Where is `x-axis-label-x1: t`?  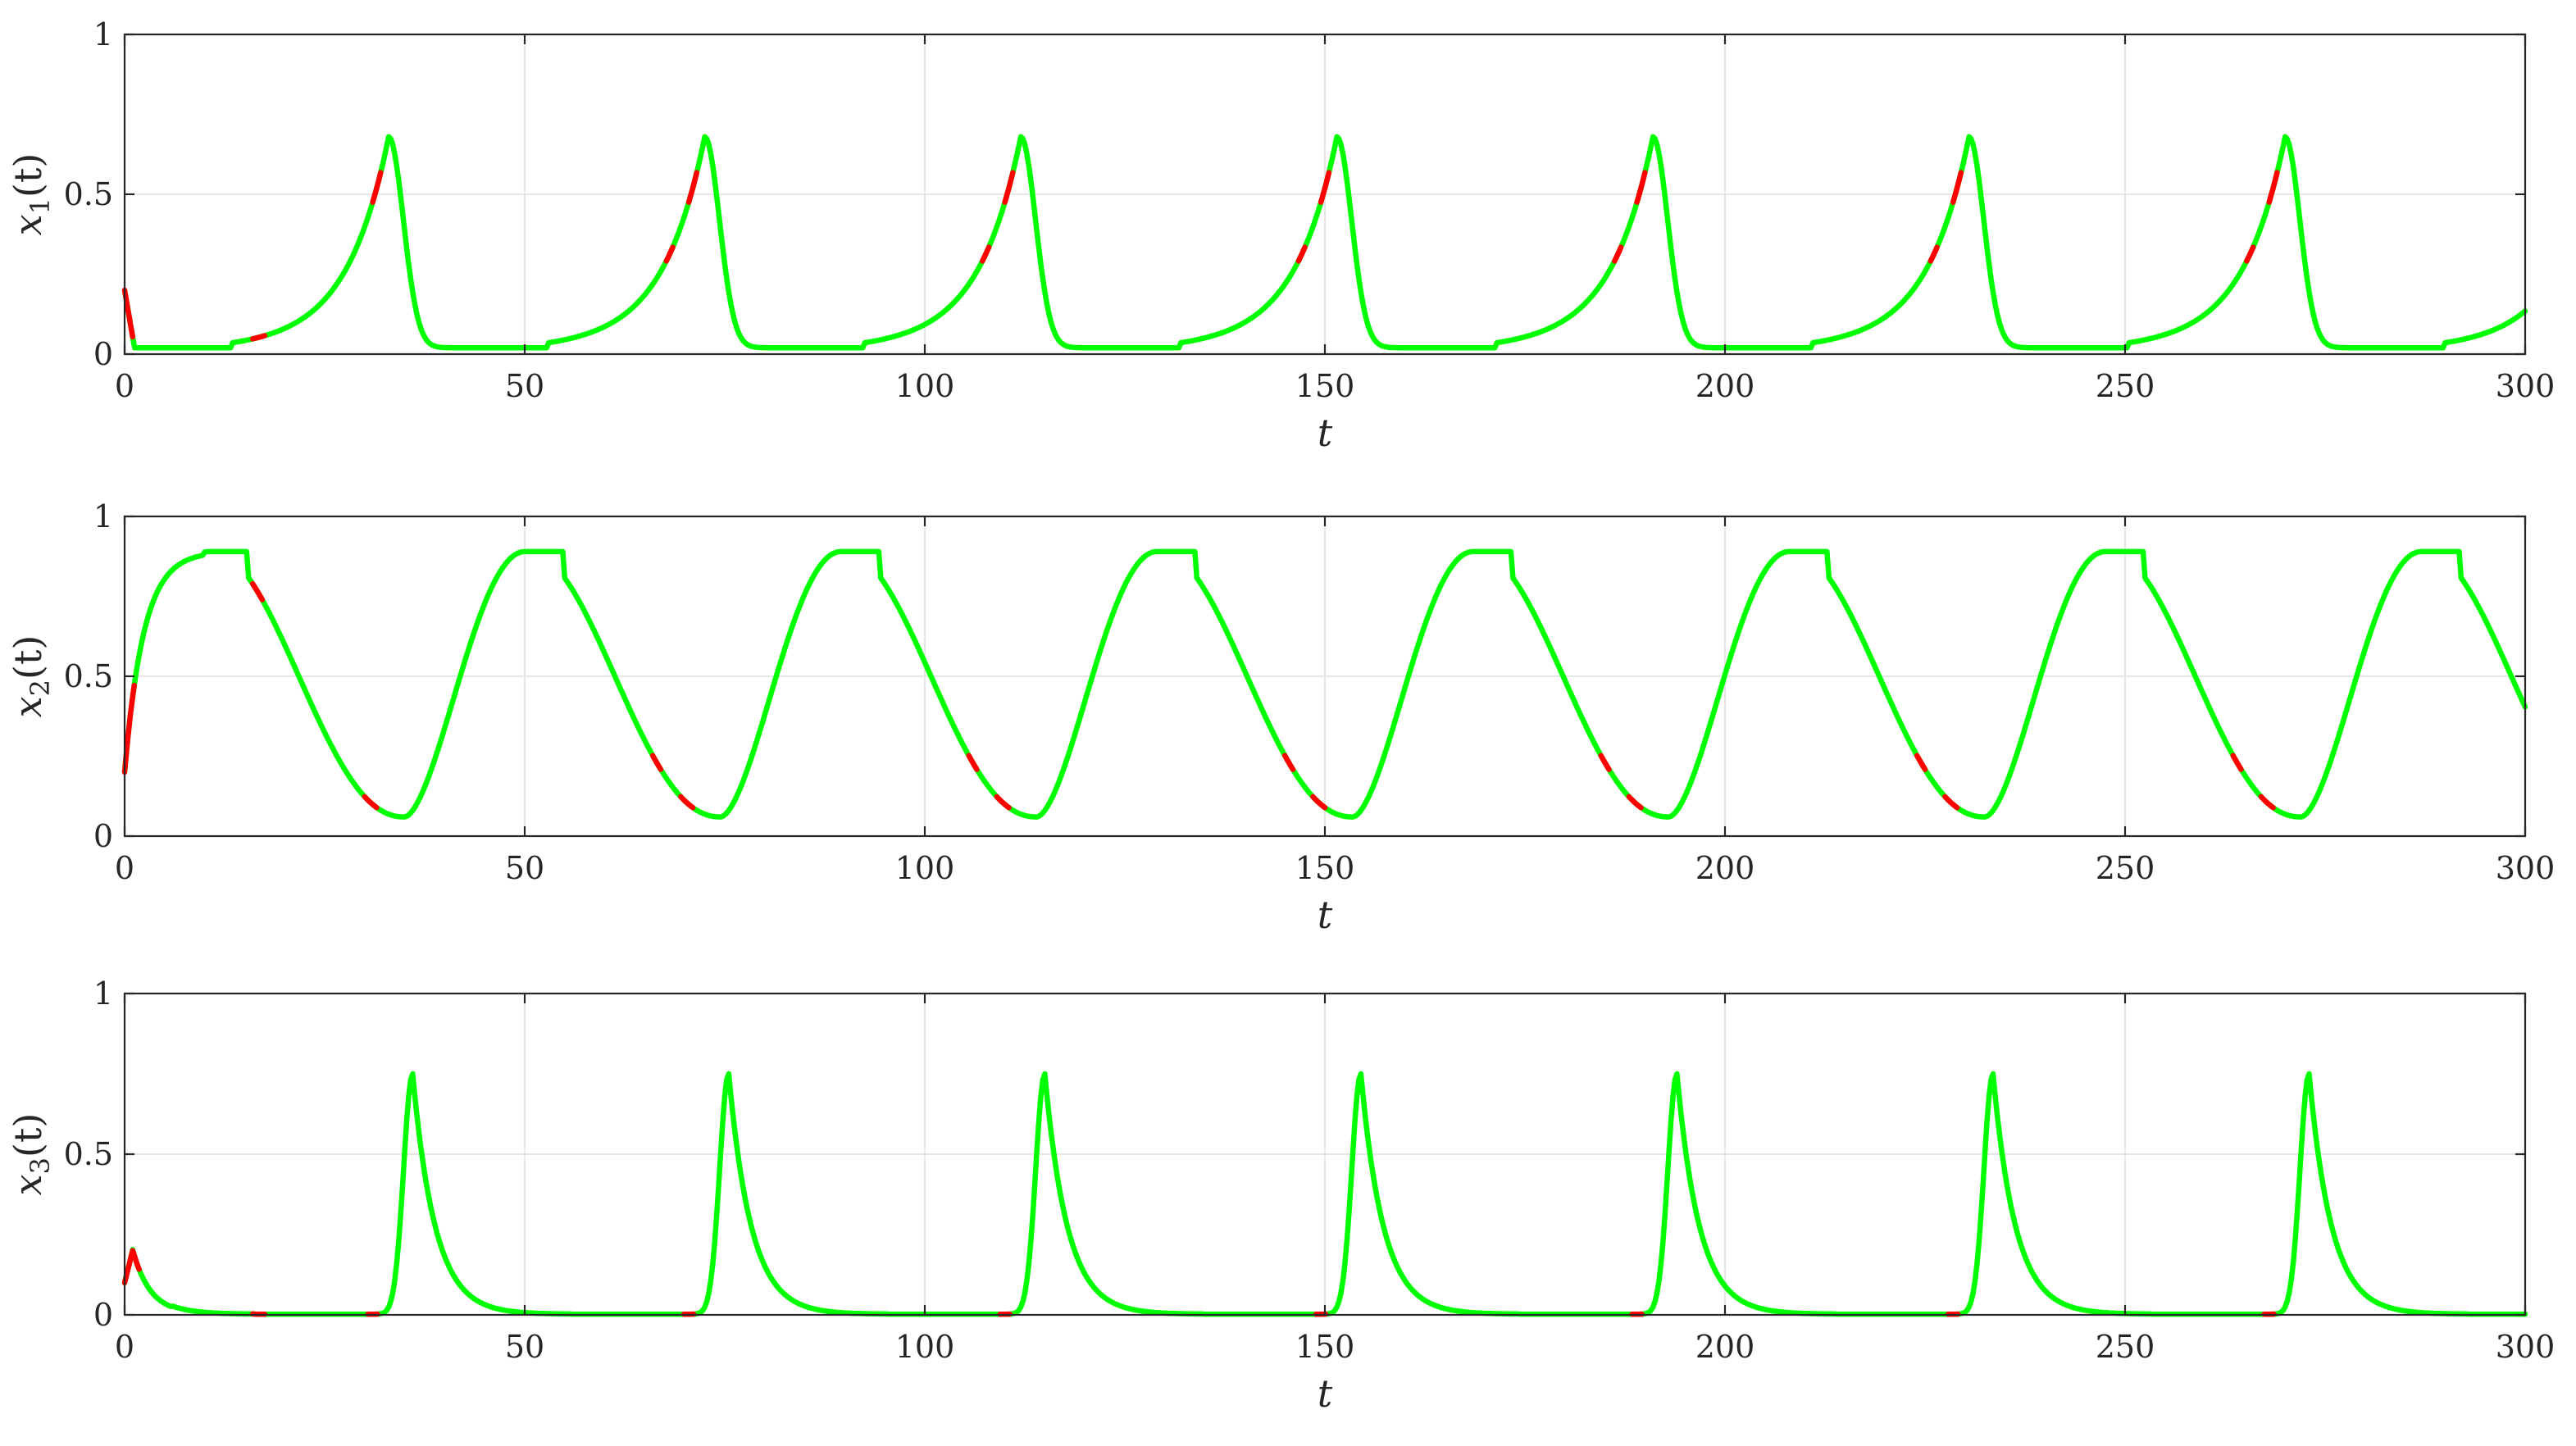
x-axis-label-x1: t is located at coordinates (1325, 433).